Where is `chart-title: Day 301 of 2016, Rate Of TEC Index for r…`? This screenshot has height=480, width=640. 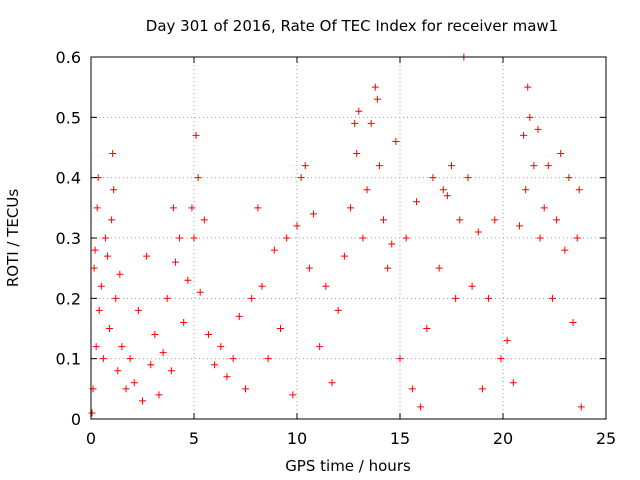
chart-title: Day 301 of 2016, Rate Of TEC Index for r… is located at coordinates (352, 26).